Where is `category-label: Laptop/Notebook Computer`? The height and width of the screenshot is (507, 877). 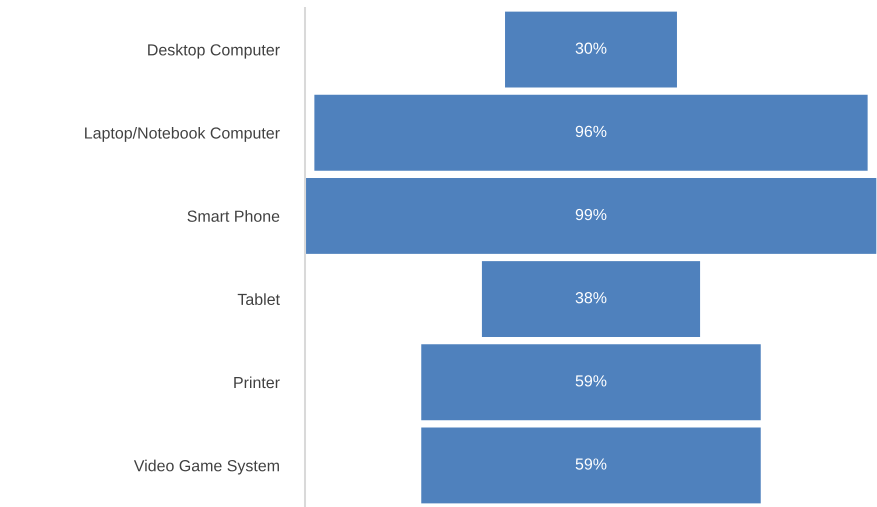 category-label: Laptop/Notebook Computer is located at coordinates (182, 134).